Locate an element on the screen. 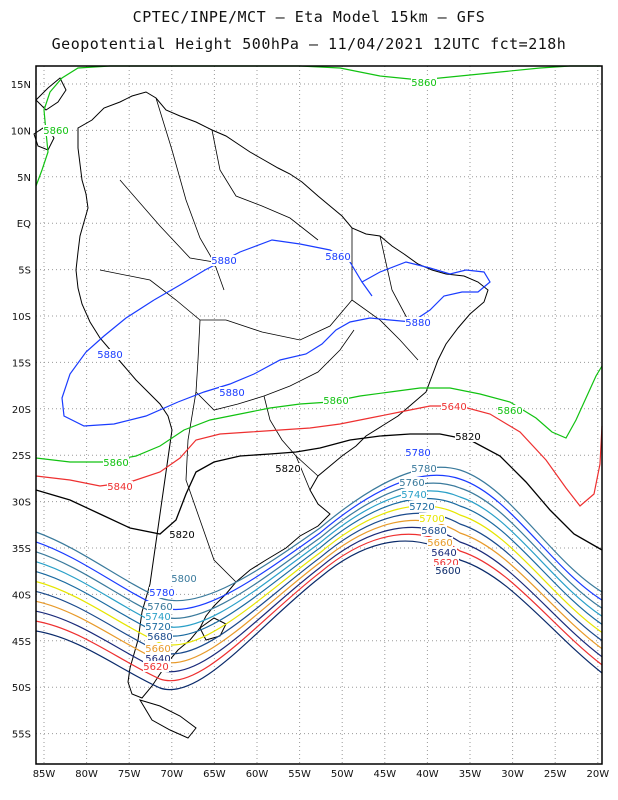 Image resolution: width=618 pixels, height=800 pixels. contour-label: 5800 is located at coordinates (183, 579).